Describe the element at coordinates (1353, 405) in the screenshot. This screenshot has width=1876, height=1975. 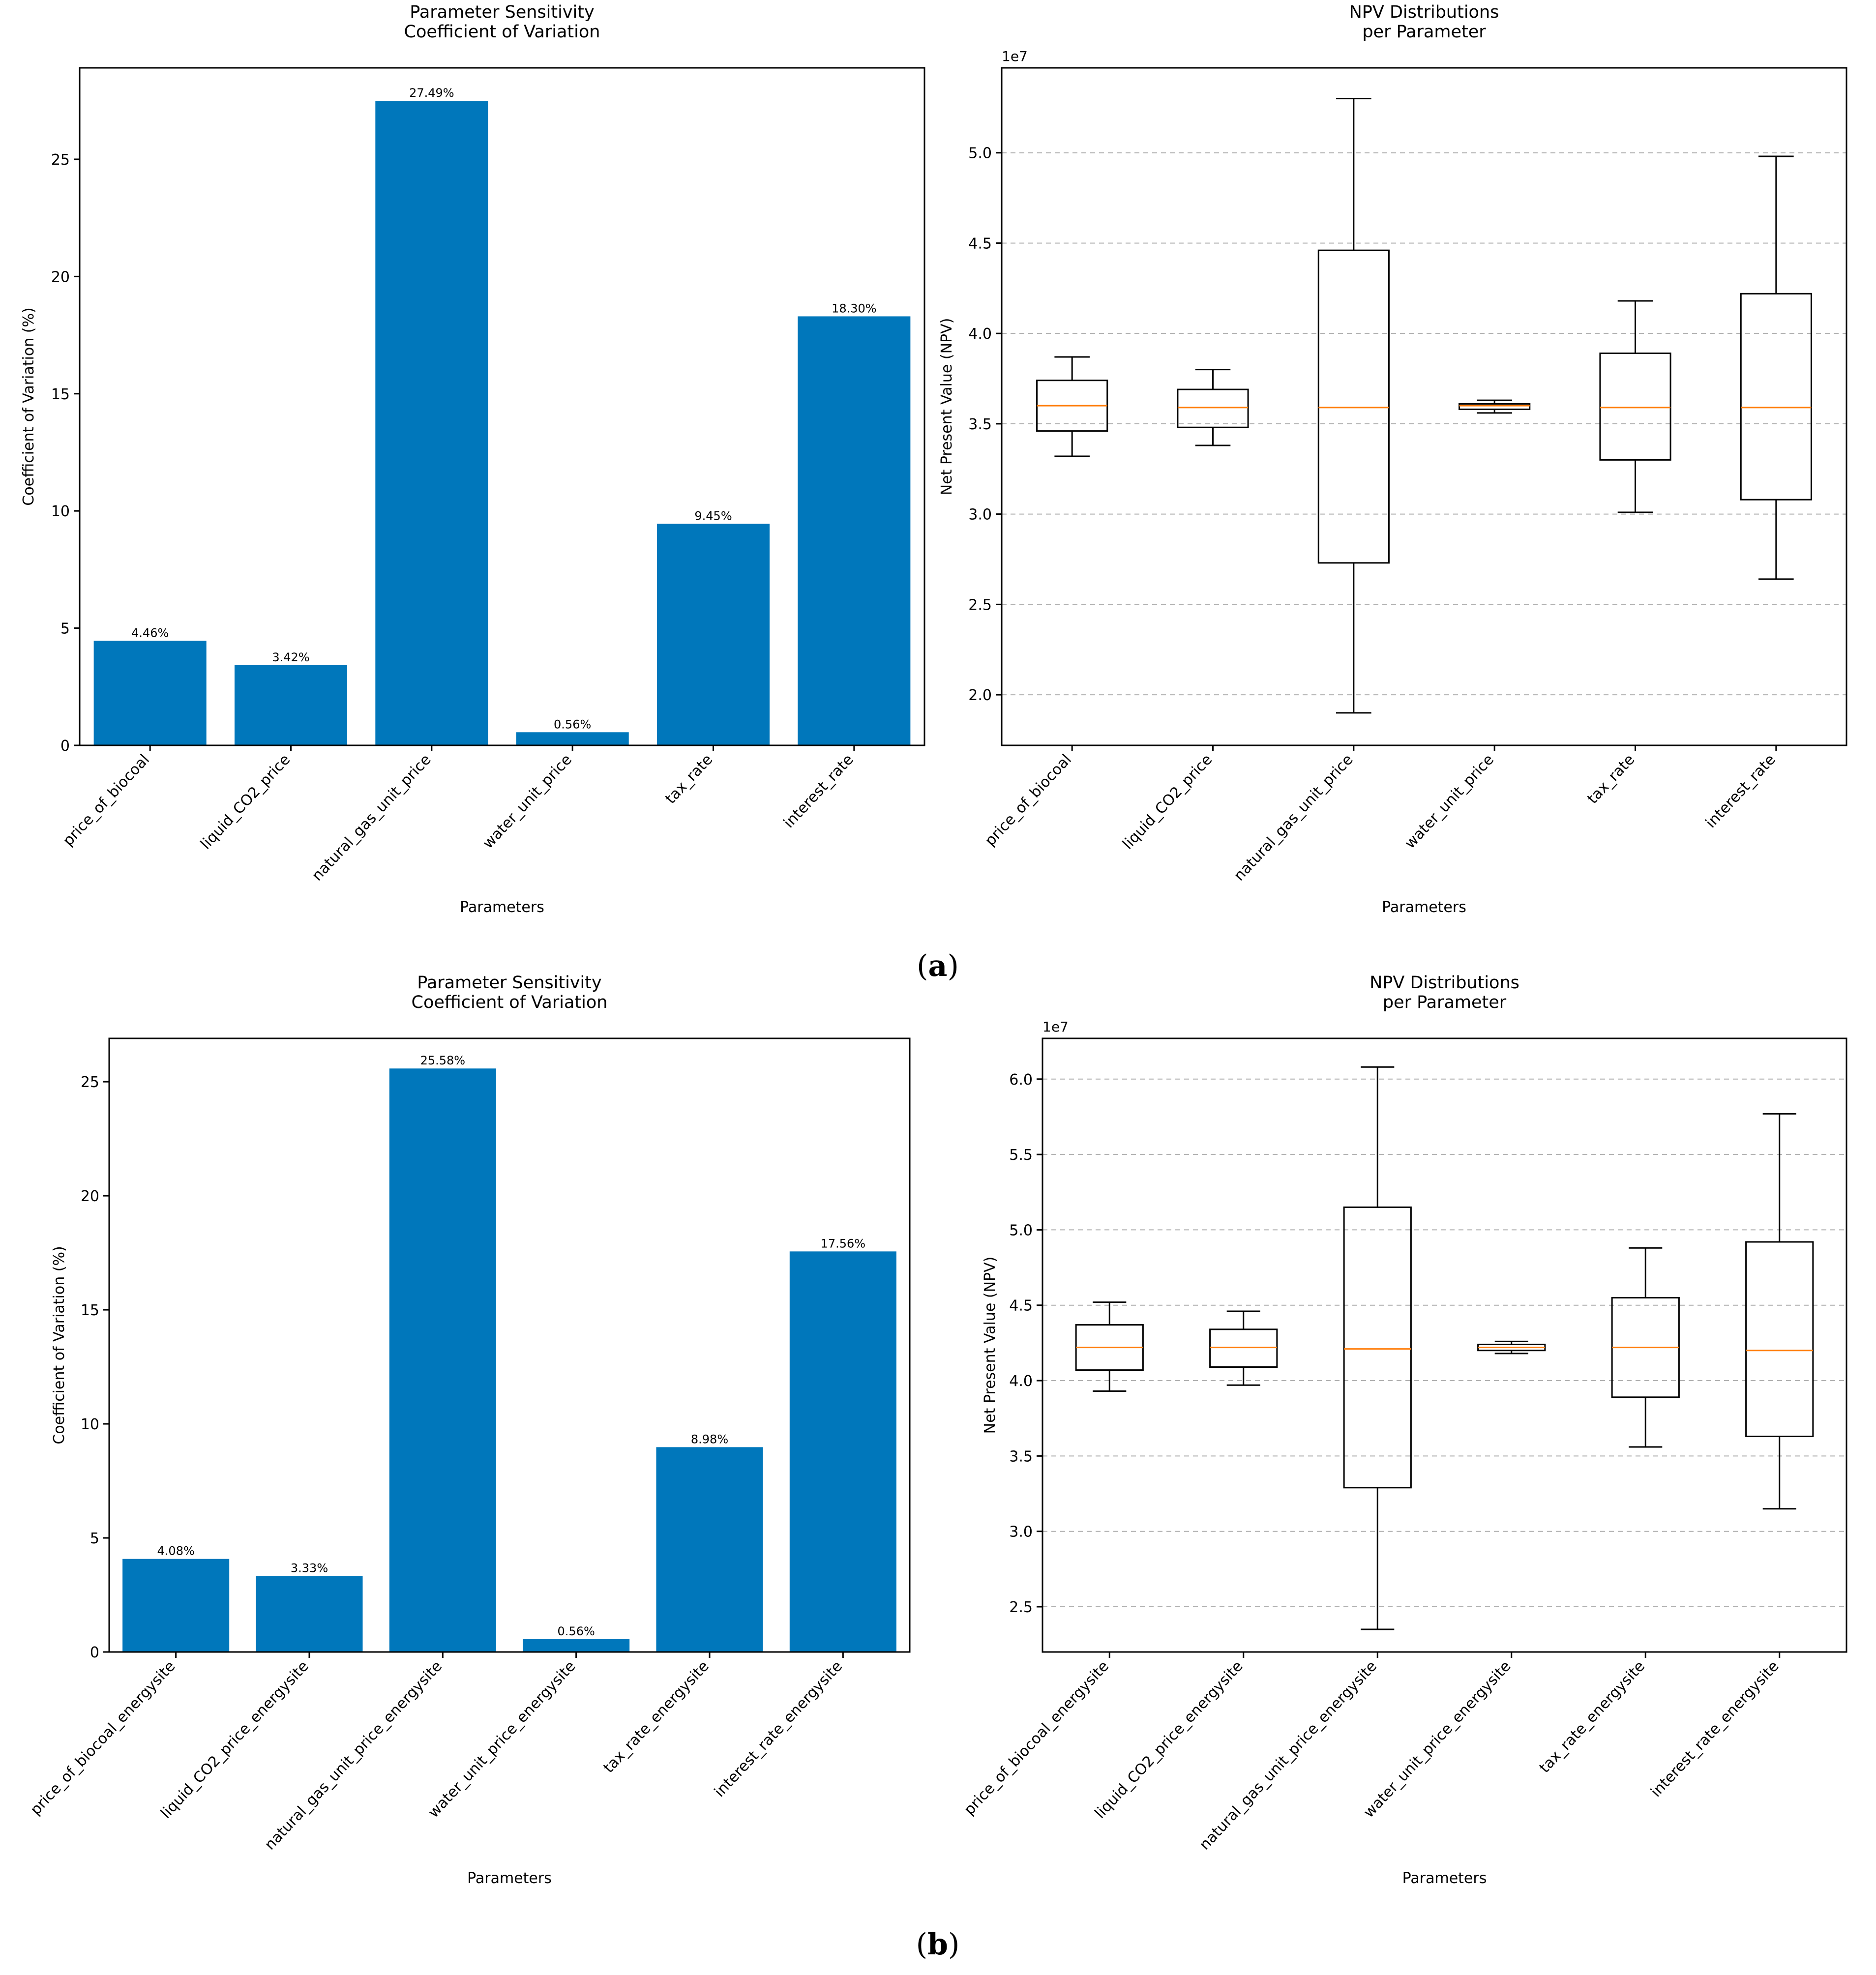
I see `box-natural_gas_unit_price` at that location.